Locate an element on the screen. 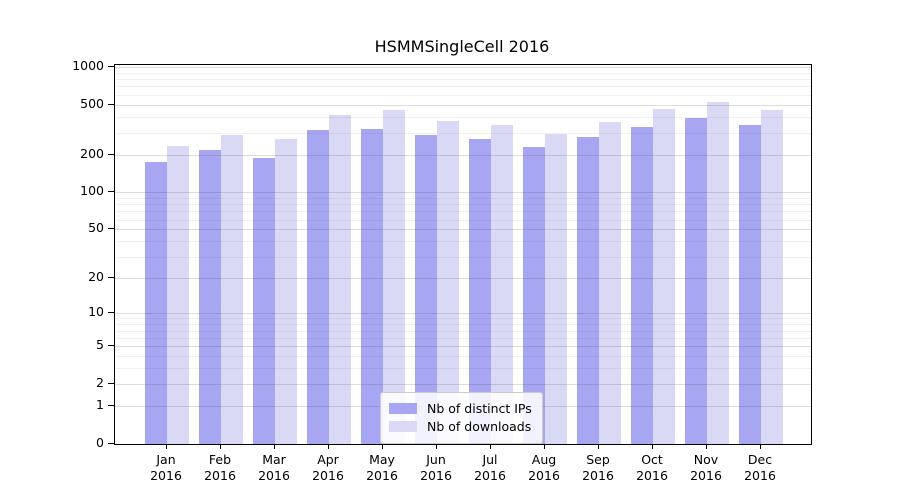  bar-ips-dec is located at coordinates (750, 284).